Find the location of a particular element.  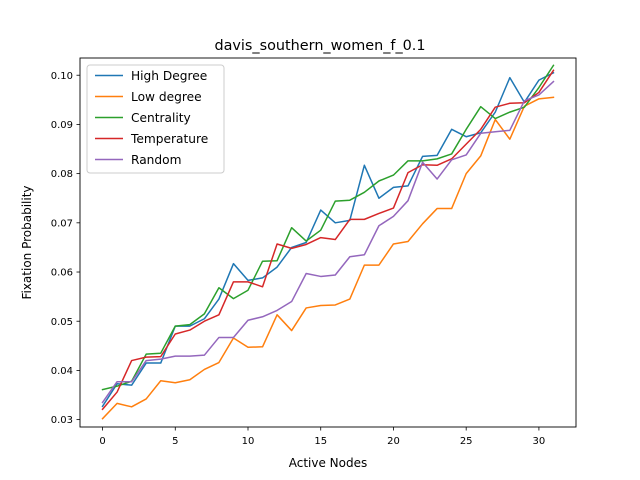

y-tick-label: 0.05 is located at coordinates (62, 322).